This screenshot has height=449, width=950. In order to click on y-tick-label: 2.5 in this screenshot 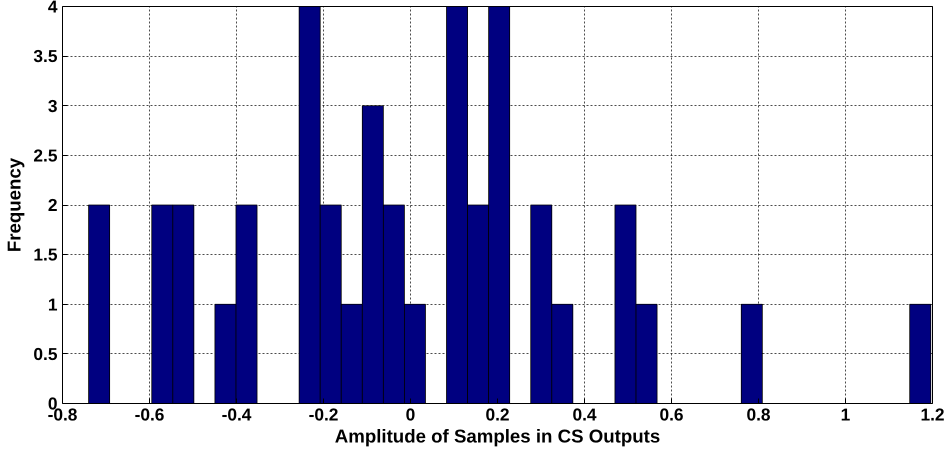, I will do `click(45, 155)`.